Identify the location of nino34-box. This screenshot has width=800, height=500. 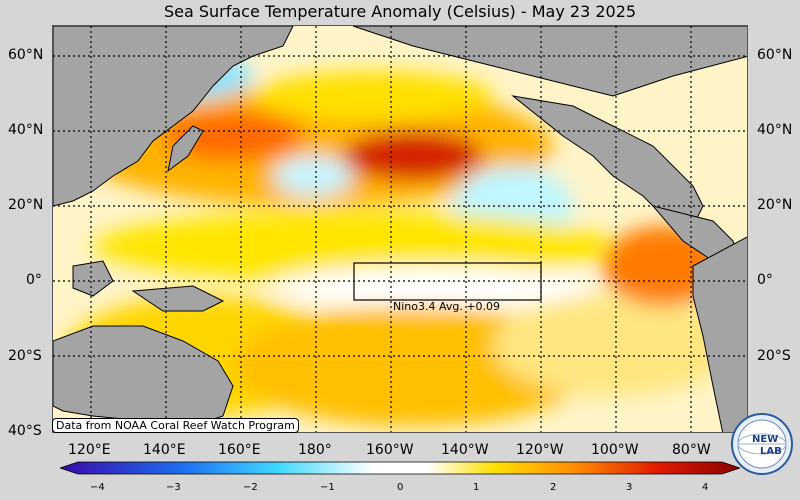
(447, 281).